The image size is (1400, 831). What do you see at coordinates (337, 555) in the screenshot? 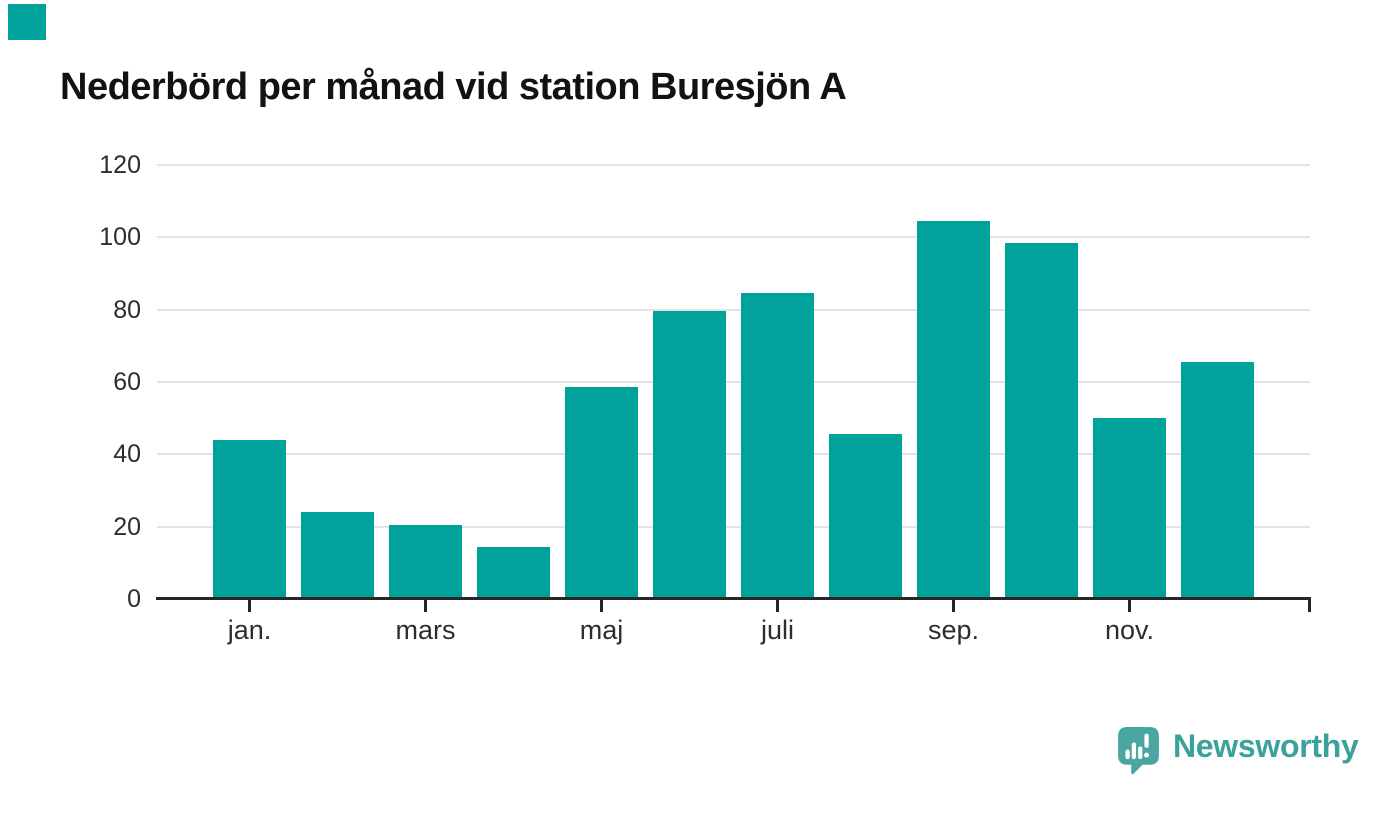
I see `bar-feb.` at bounding box center [337, 555].